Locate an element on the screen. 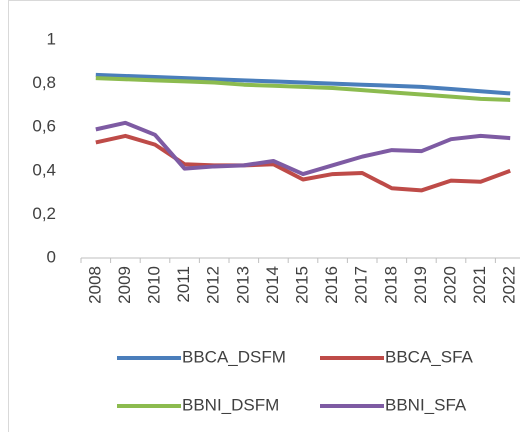 Image resolution: width=520 pixels, height=432 pixels. x-tick-label: 2022 is located at coordinates (509, 285).